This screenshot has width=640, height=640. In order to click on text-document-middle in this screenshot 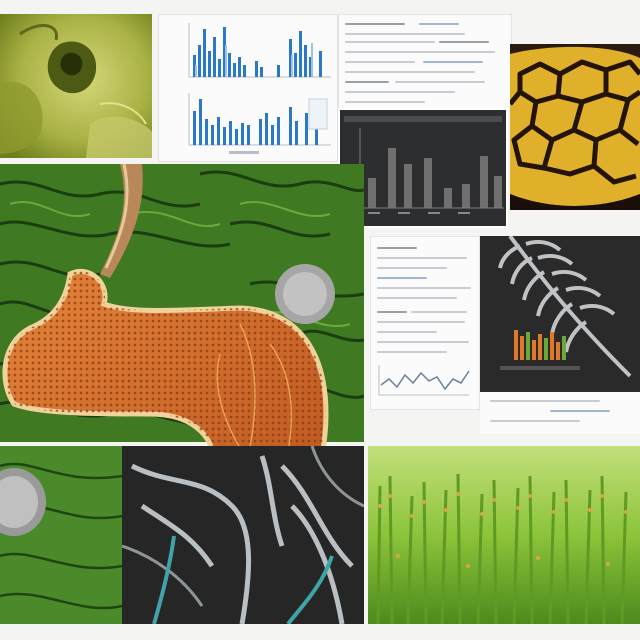, I will do `click(425, 323)`.